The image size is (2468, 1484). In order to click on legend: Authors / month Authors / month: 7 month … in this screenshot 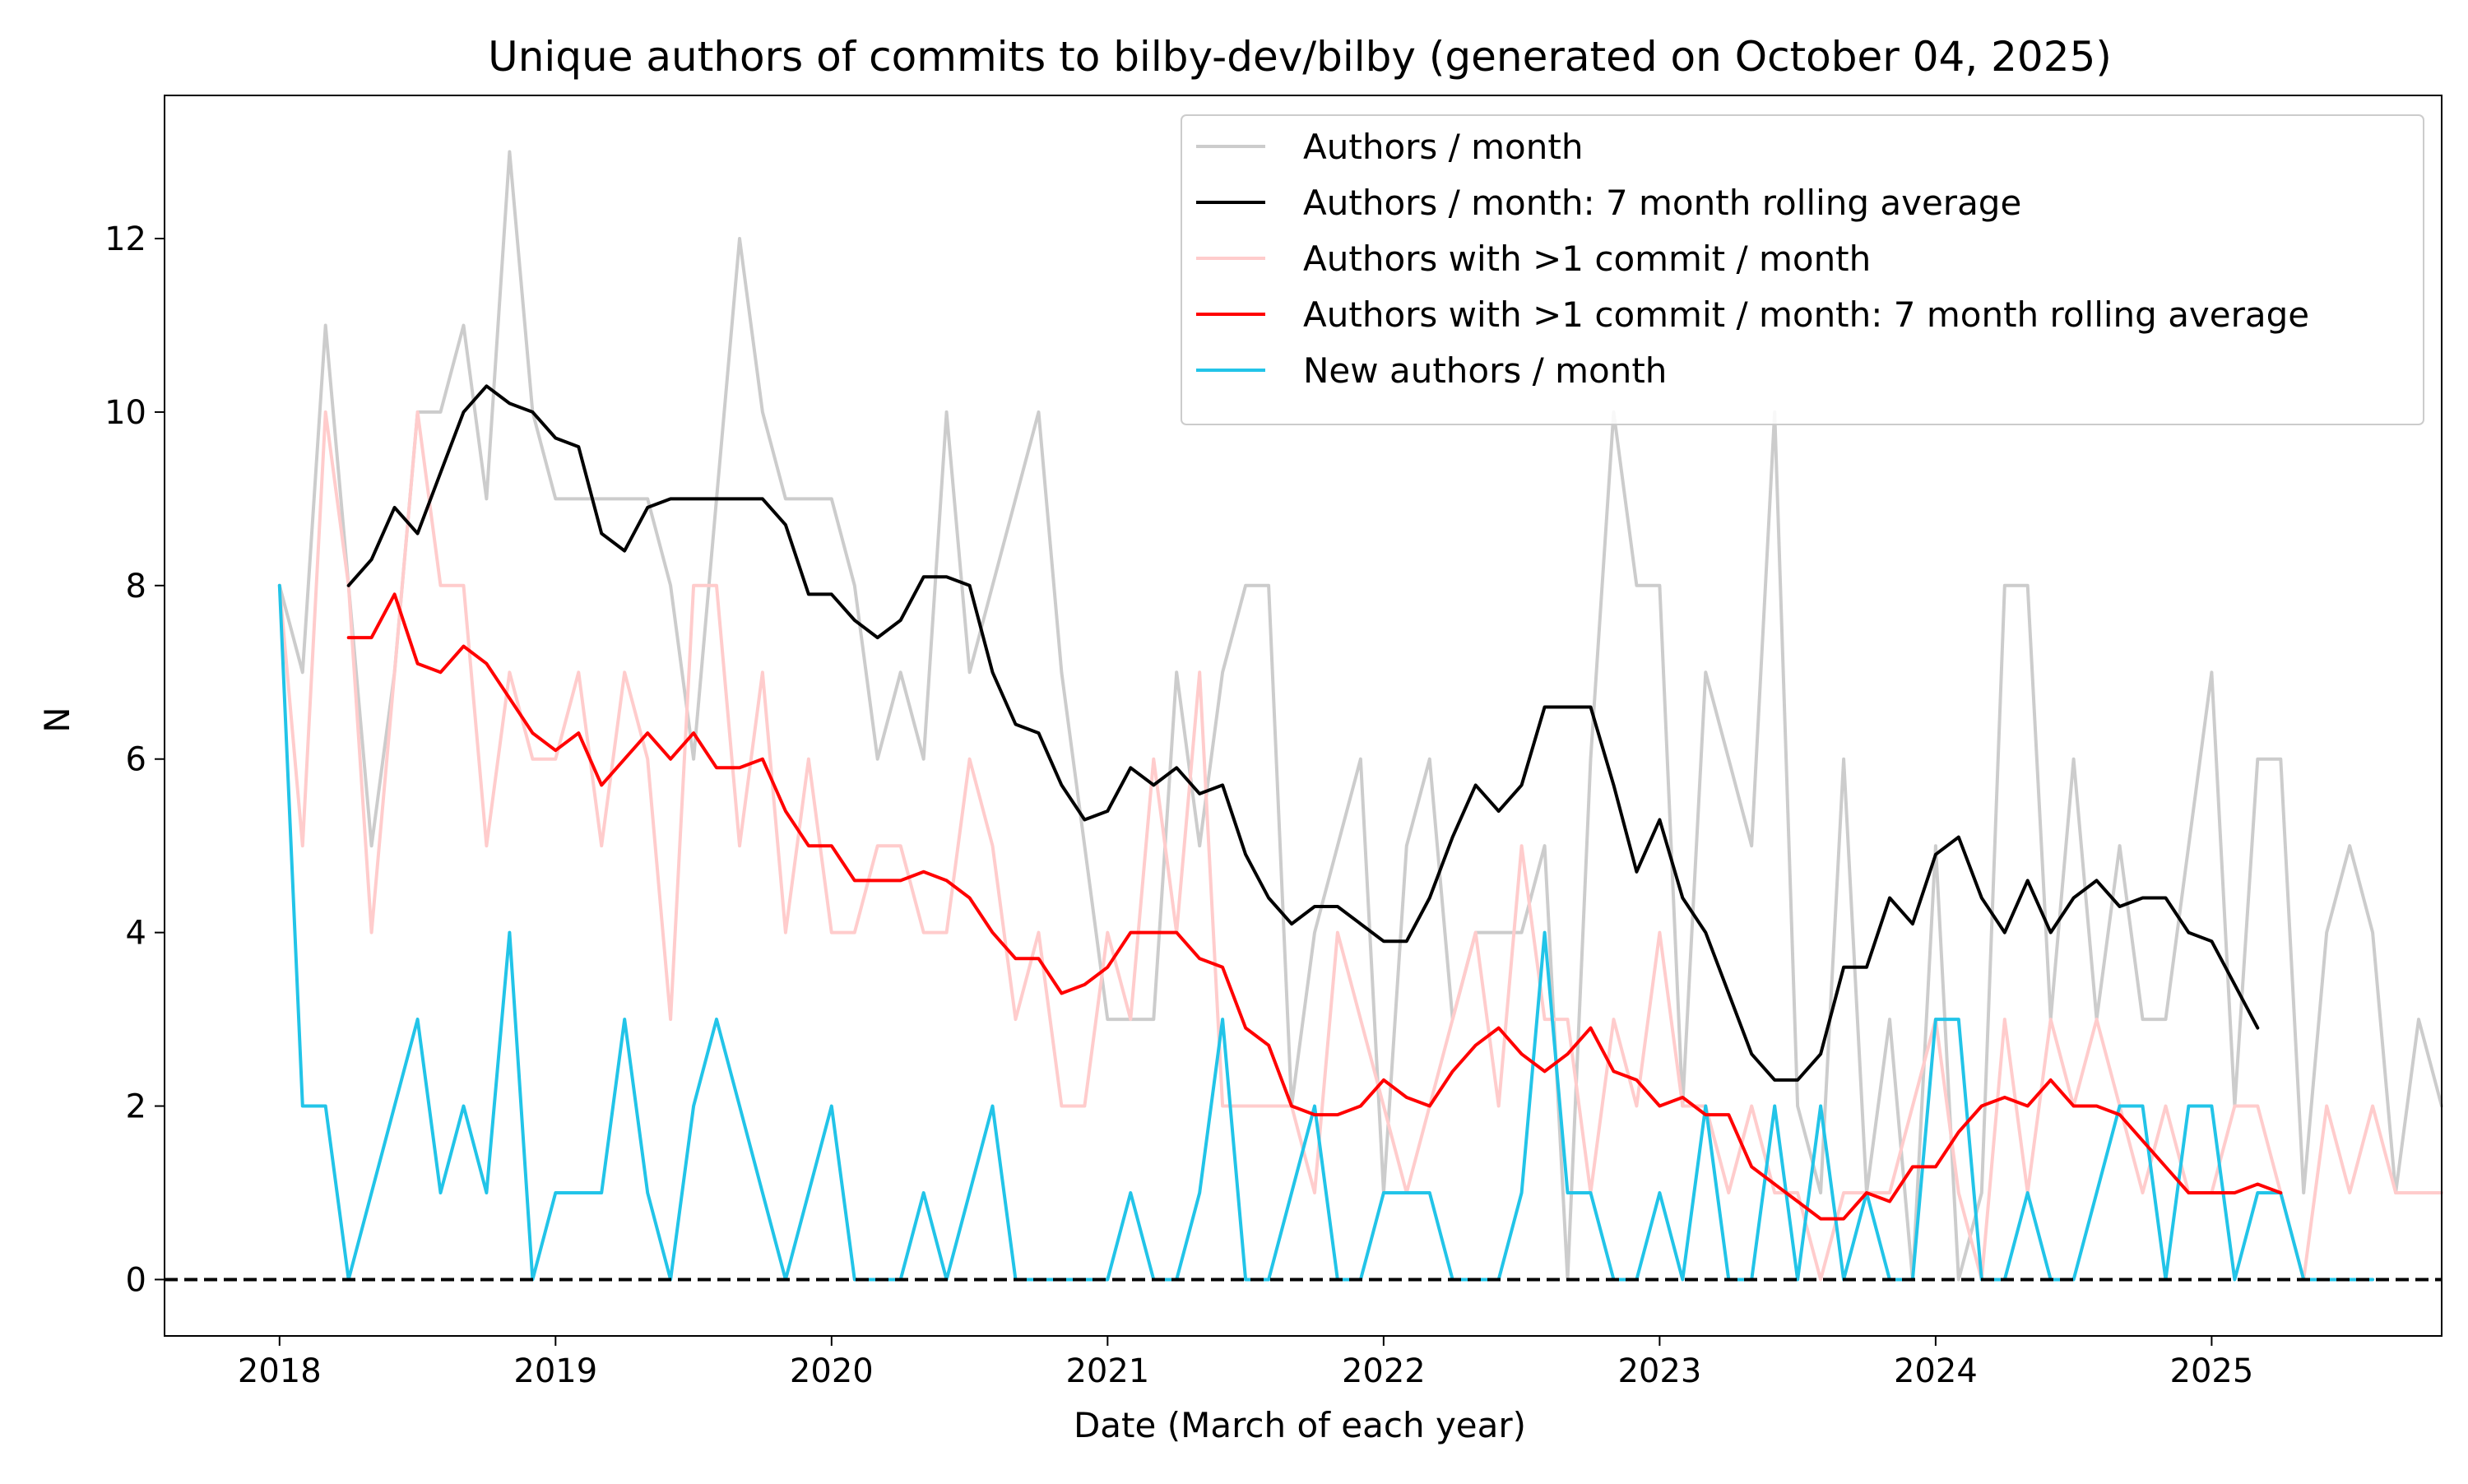, I will do `click(1802, 269)`.